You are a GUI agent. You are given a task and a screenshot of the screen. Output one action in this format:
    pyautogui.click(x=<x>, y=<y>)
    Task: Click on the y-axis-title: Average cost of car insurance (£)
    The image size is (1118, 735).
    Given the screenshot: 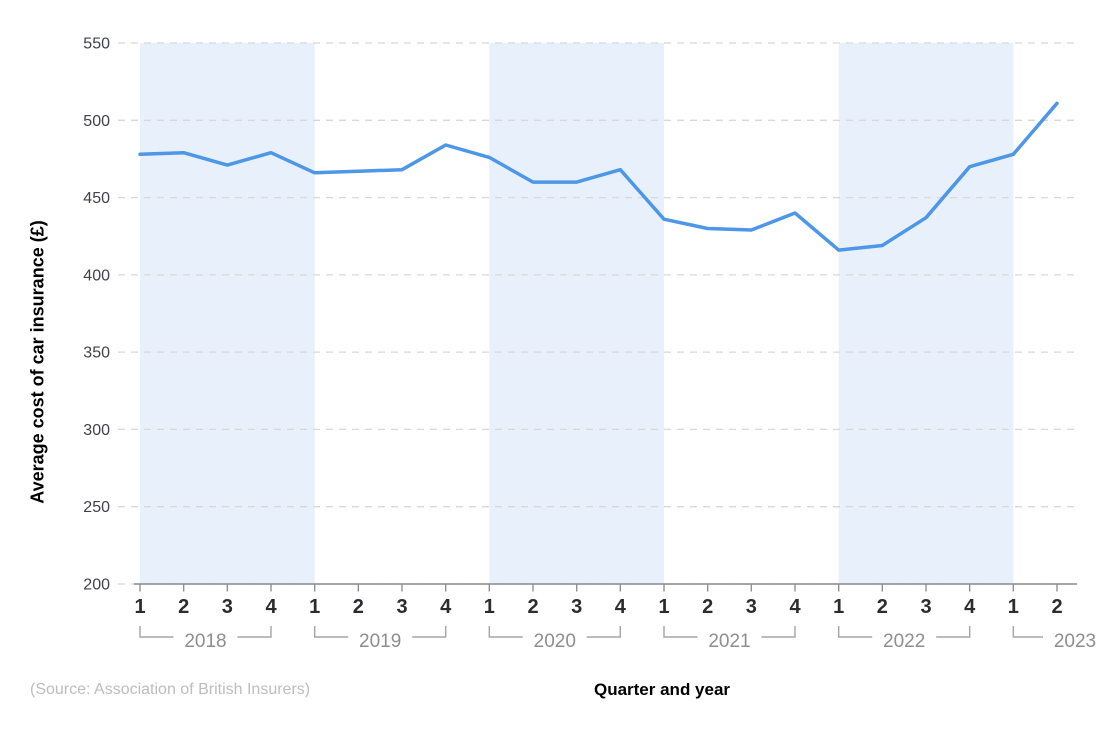 What is the action you would take?
    pyautogui.click(x=37, y=362)
    